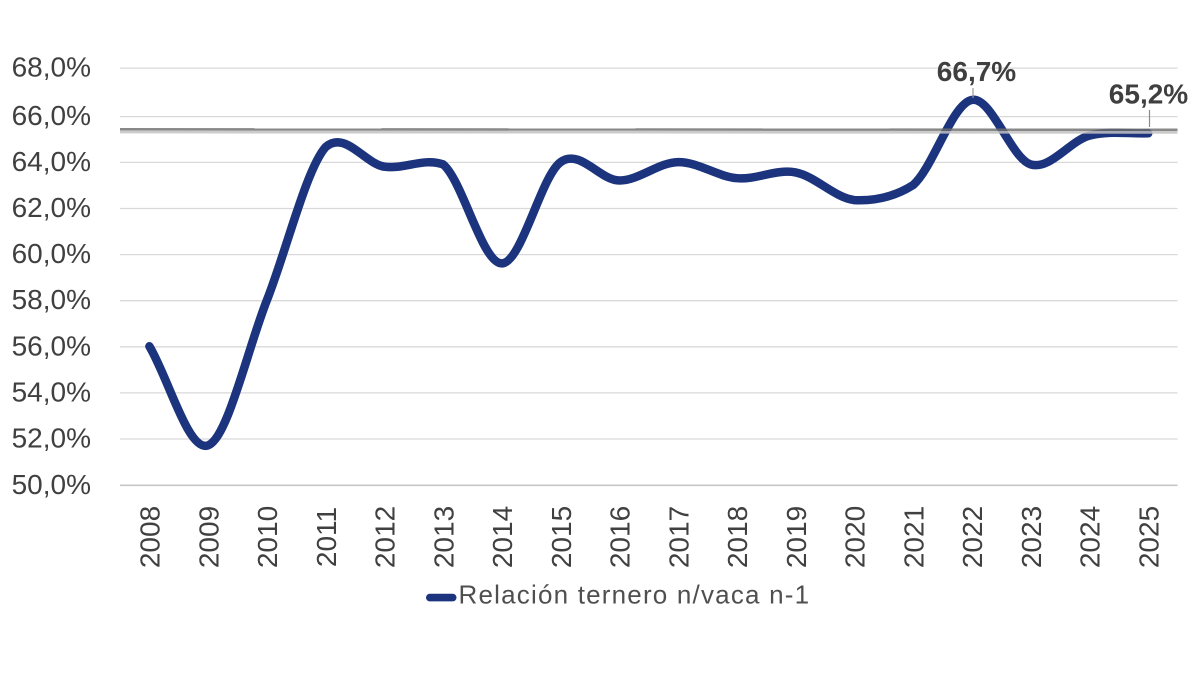  Describe the element at coordinates (561, 537) in the screenshot. I see `svg-text: 2015` at that location.